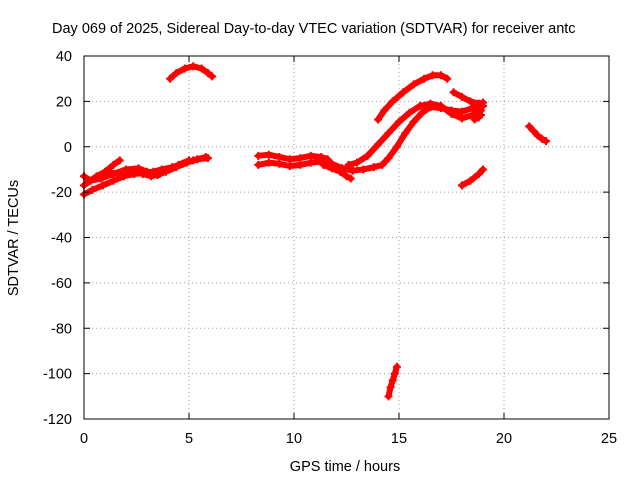 The height and width of the screenshot is (480, 640). I want to click on x-tick-label: 0, so click(84, 439).